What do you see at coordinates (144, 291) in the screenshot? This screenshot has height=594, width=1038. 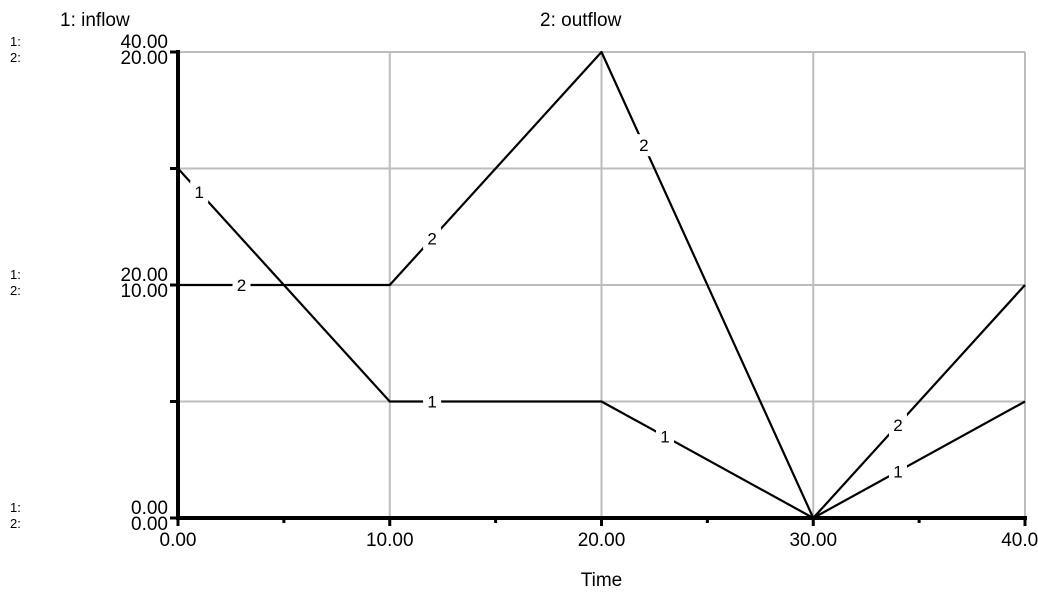 I see `y-tick-label: 10.00` at bounding box center [144, 291].